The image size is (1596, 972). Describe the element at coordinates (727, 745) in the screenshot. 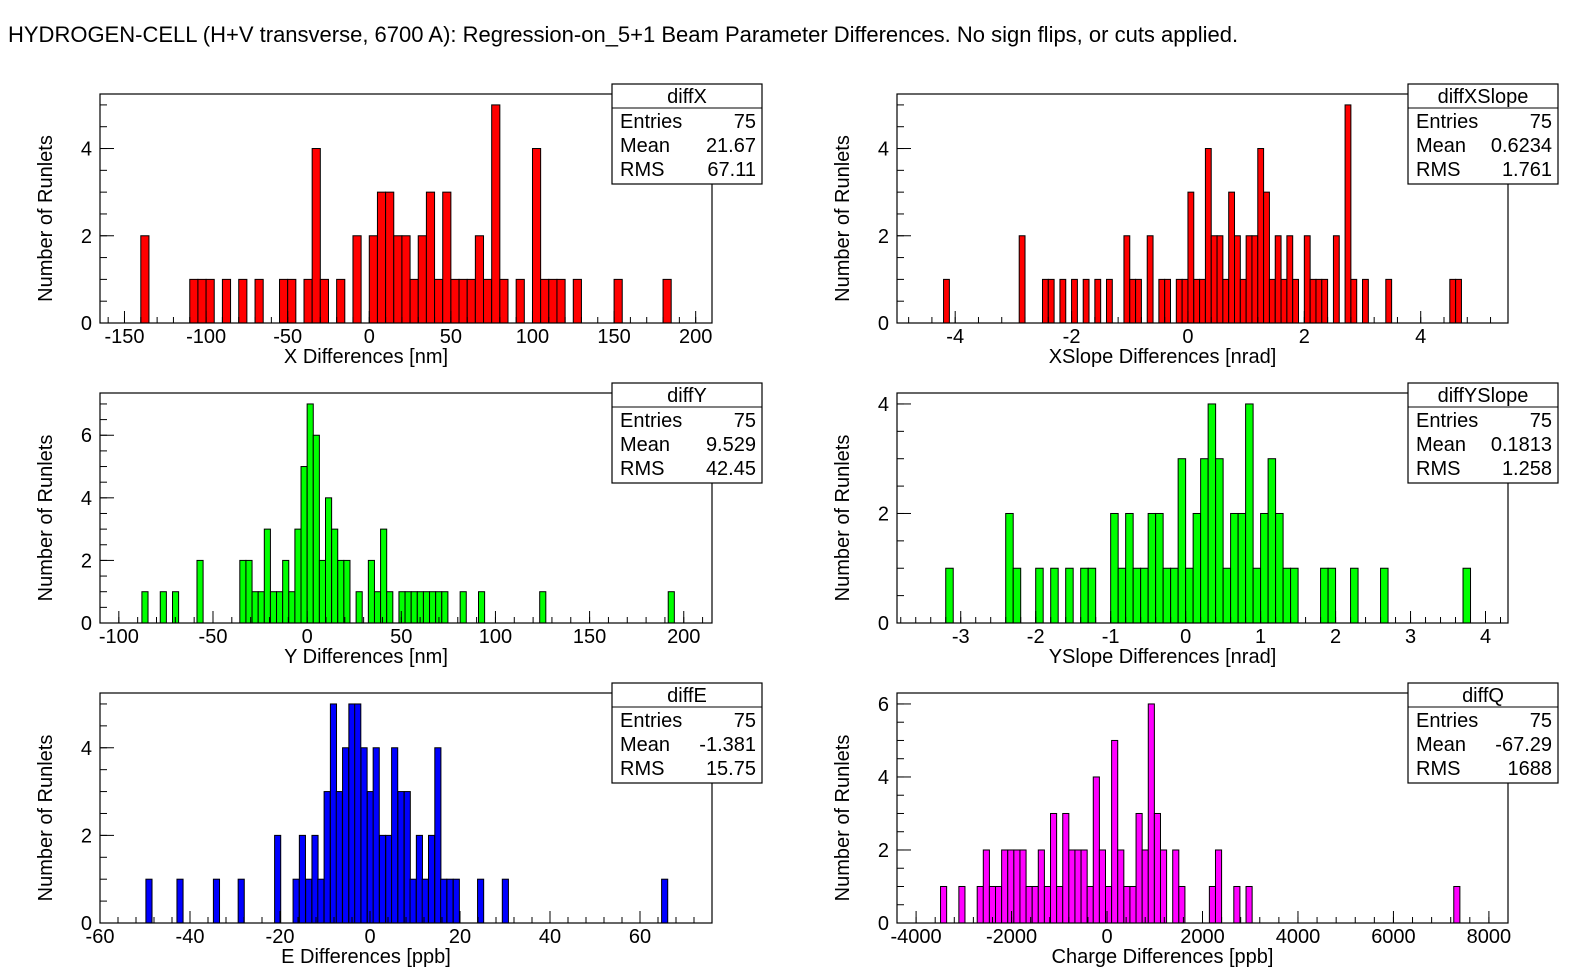

I see `stats-value: -1.381` at that location.